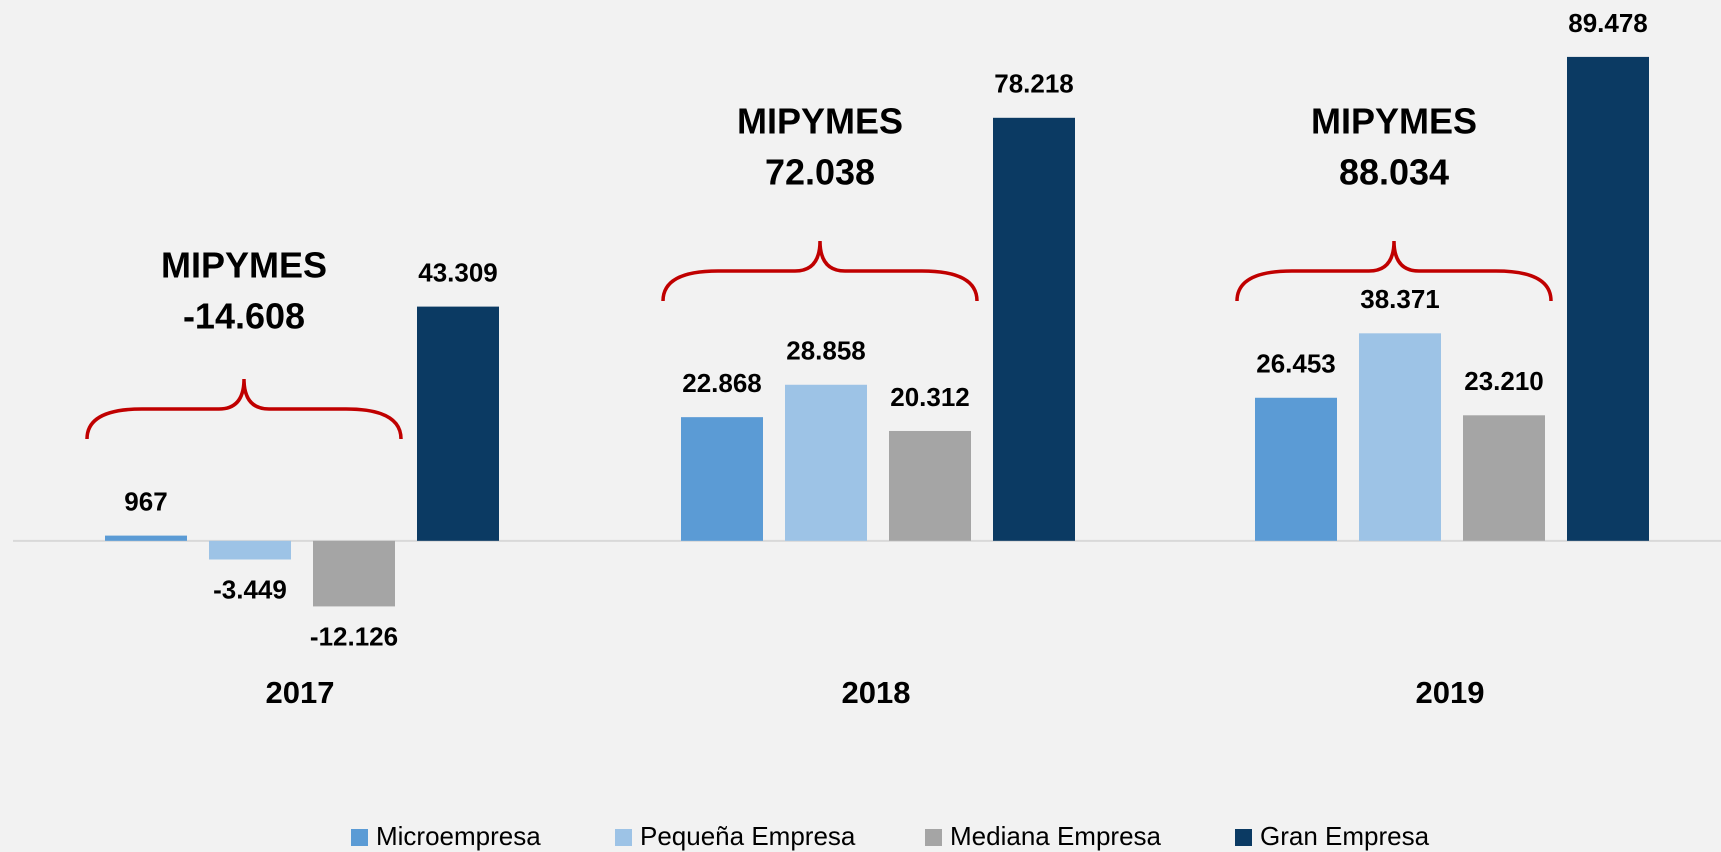 The height and width of the screenshot is (852, 1721). Describe the element at coordinates (1296, 364) in the screenshot. I see `value-label: 26.453` at that location.